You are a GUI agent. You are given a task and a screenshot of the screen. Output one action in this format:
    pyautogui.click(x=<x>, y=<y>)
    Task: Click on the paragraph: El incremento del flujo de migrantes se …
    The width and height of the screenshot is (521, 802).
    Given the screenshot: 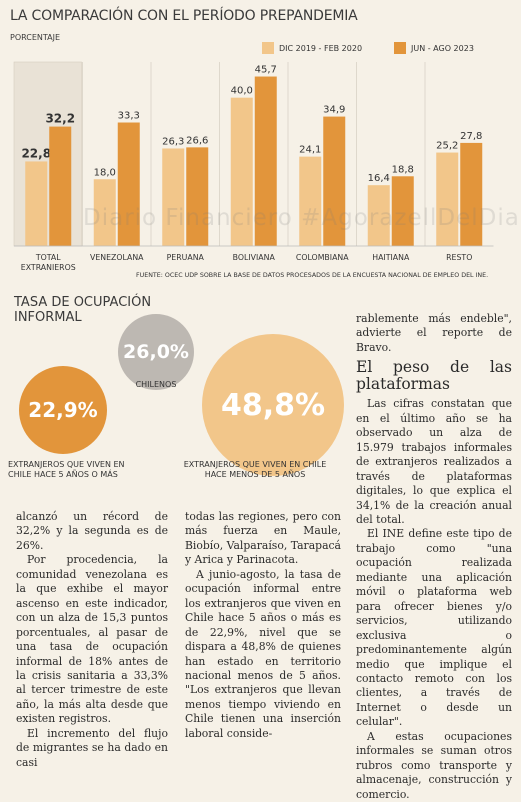 What is the action you would take?
    pyautogui.click(x=92, y=747)
    